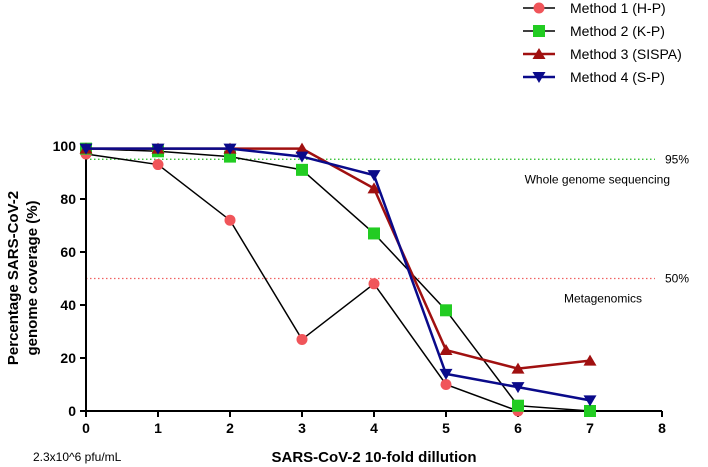  What do you see at coordinates (65, 146) in the screenshot?
I see `y-tick-label: 100` at bounding box center [65, 146].